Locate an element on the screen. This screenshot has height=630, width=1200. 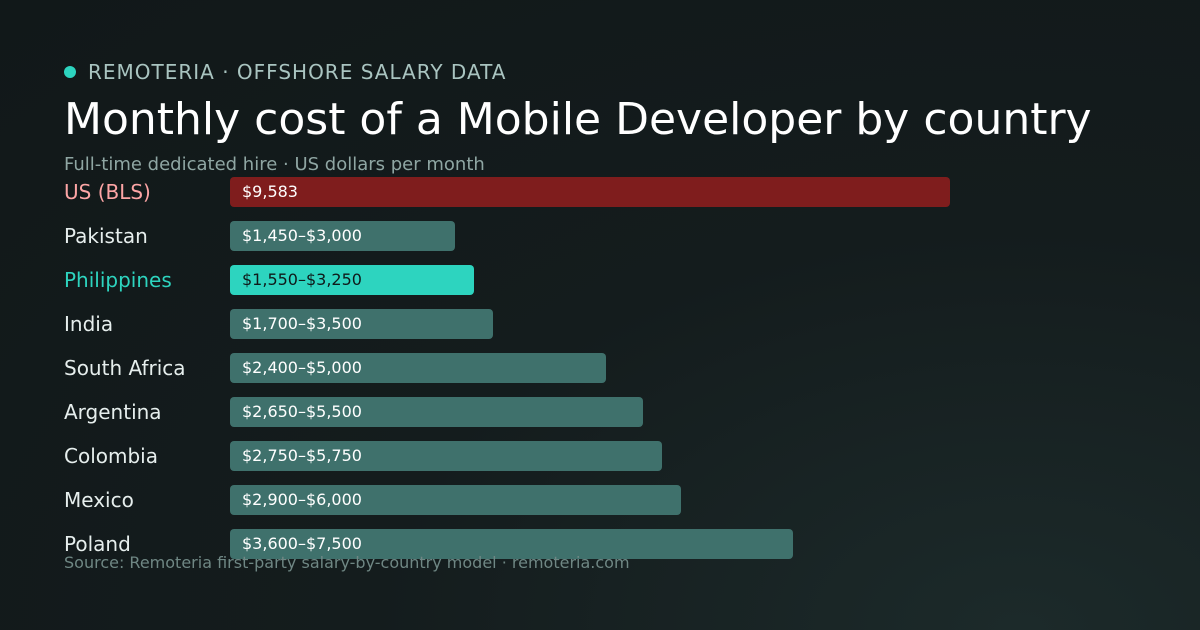
bar-us-bls: $9,583 is located at coordinates (590, 192).